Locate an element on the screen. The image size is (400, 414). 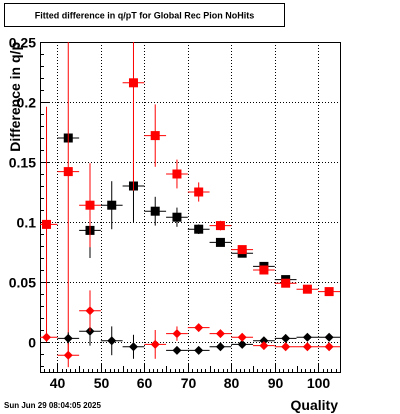
x-tick-label: 40 is located at coordinates (58, 383).